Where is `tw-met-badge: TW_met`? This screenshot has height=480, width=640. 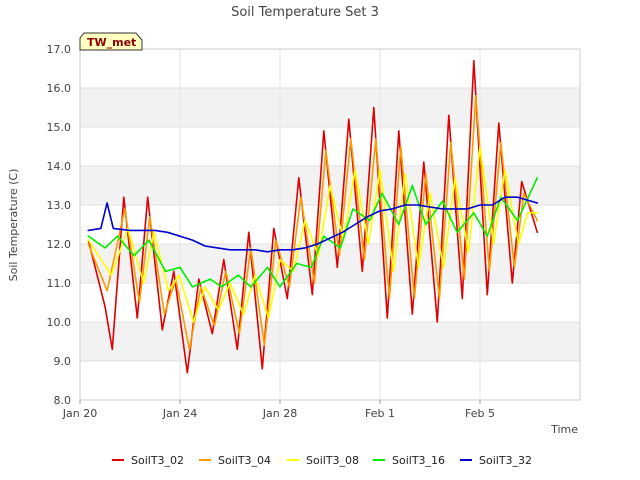 tw-met-badge: TW_met is located at coordinates (111, 41).